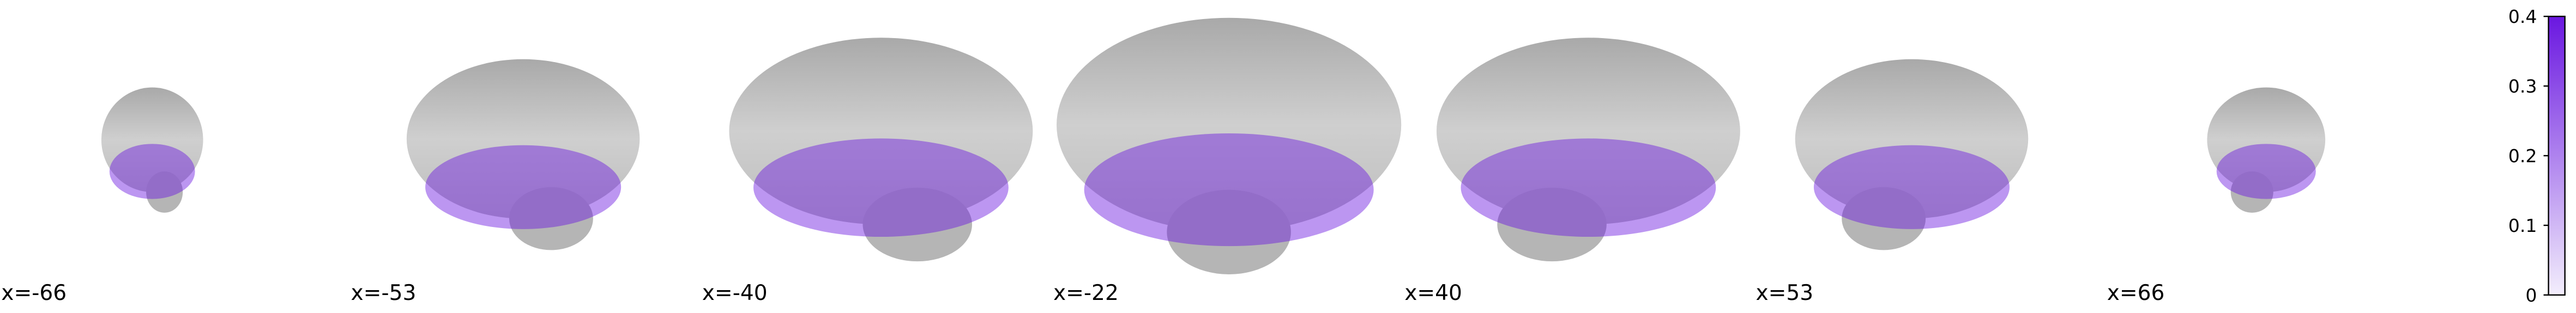  Describe the element at coordinates (2522, 225) in the screenshot. I see `colorbar-tick-label: 0.1` at that location.